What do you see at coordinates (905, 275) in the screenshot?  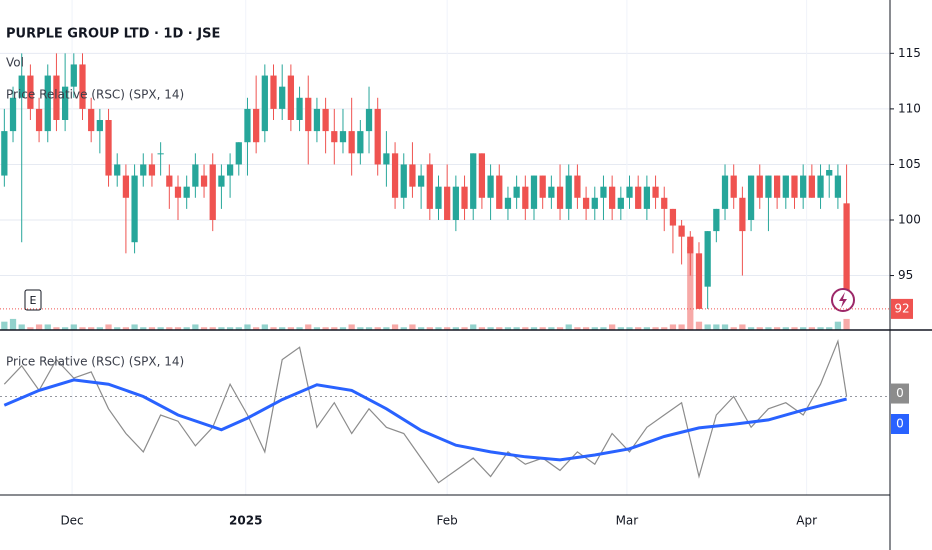 I see `y-tick-label: 95` at bounding box center [905, 275].